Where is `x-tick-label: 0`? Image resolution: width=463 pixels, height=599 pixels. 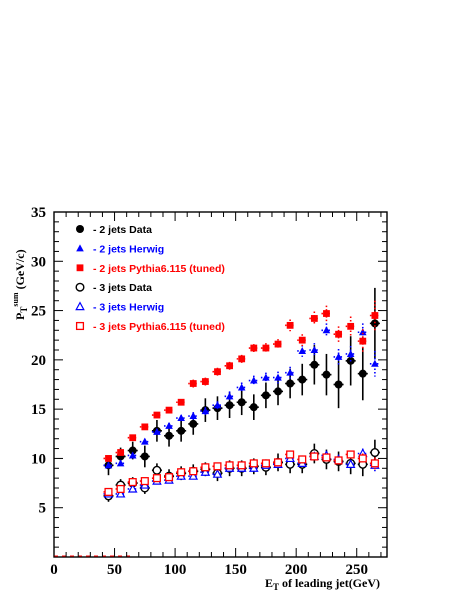
x-tick-label: 0 is located at coordinates (54, 570).